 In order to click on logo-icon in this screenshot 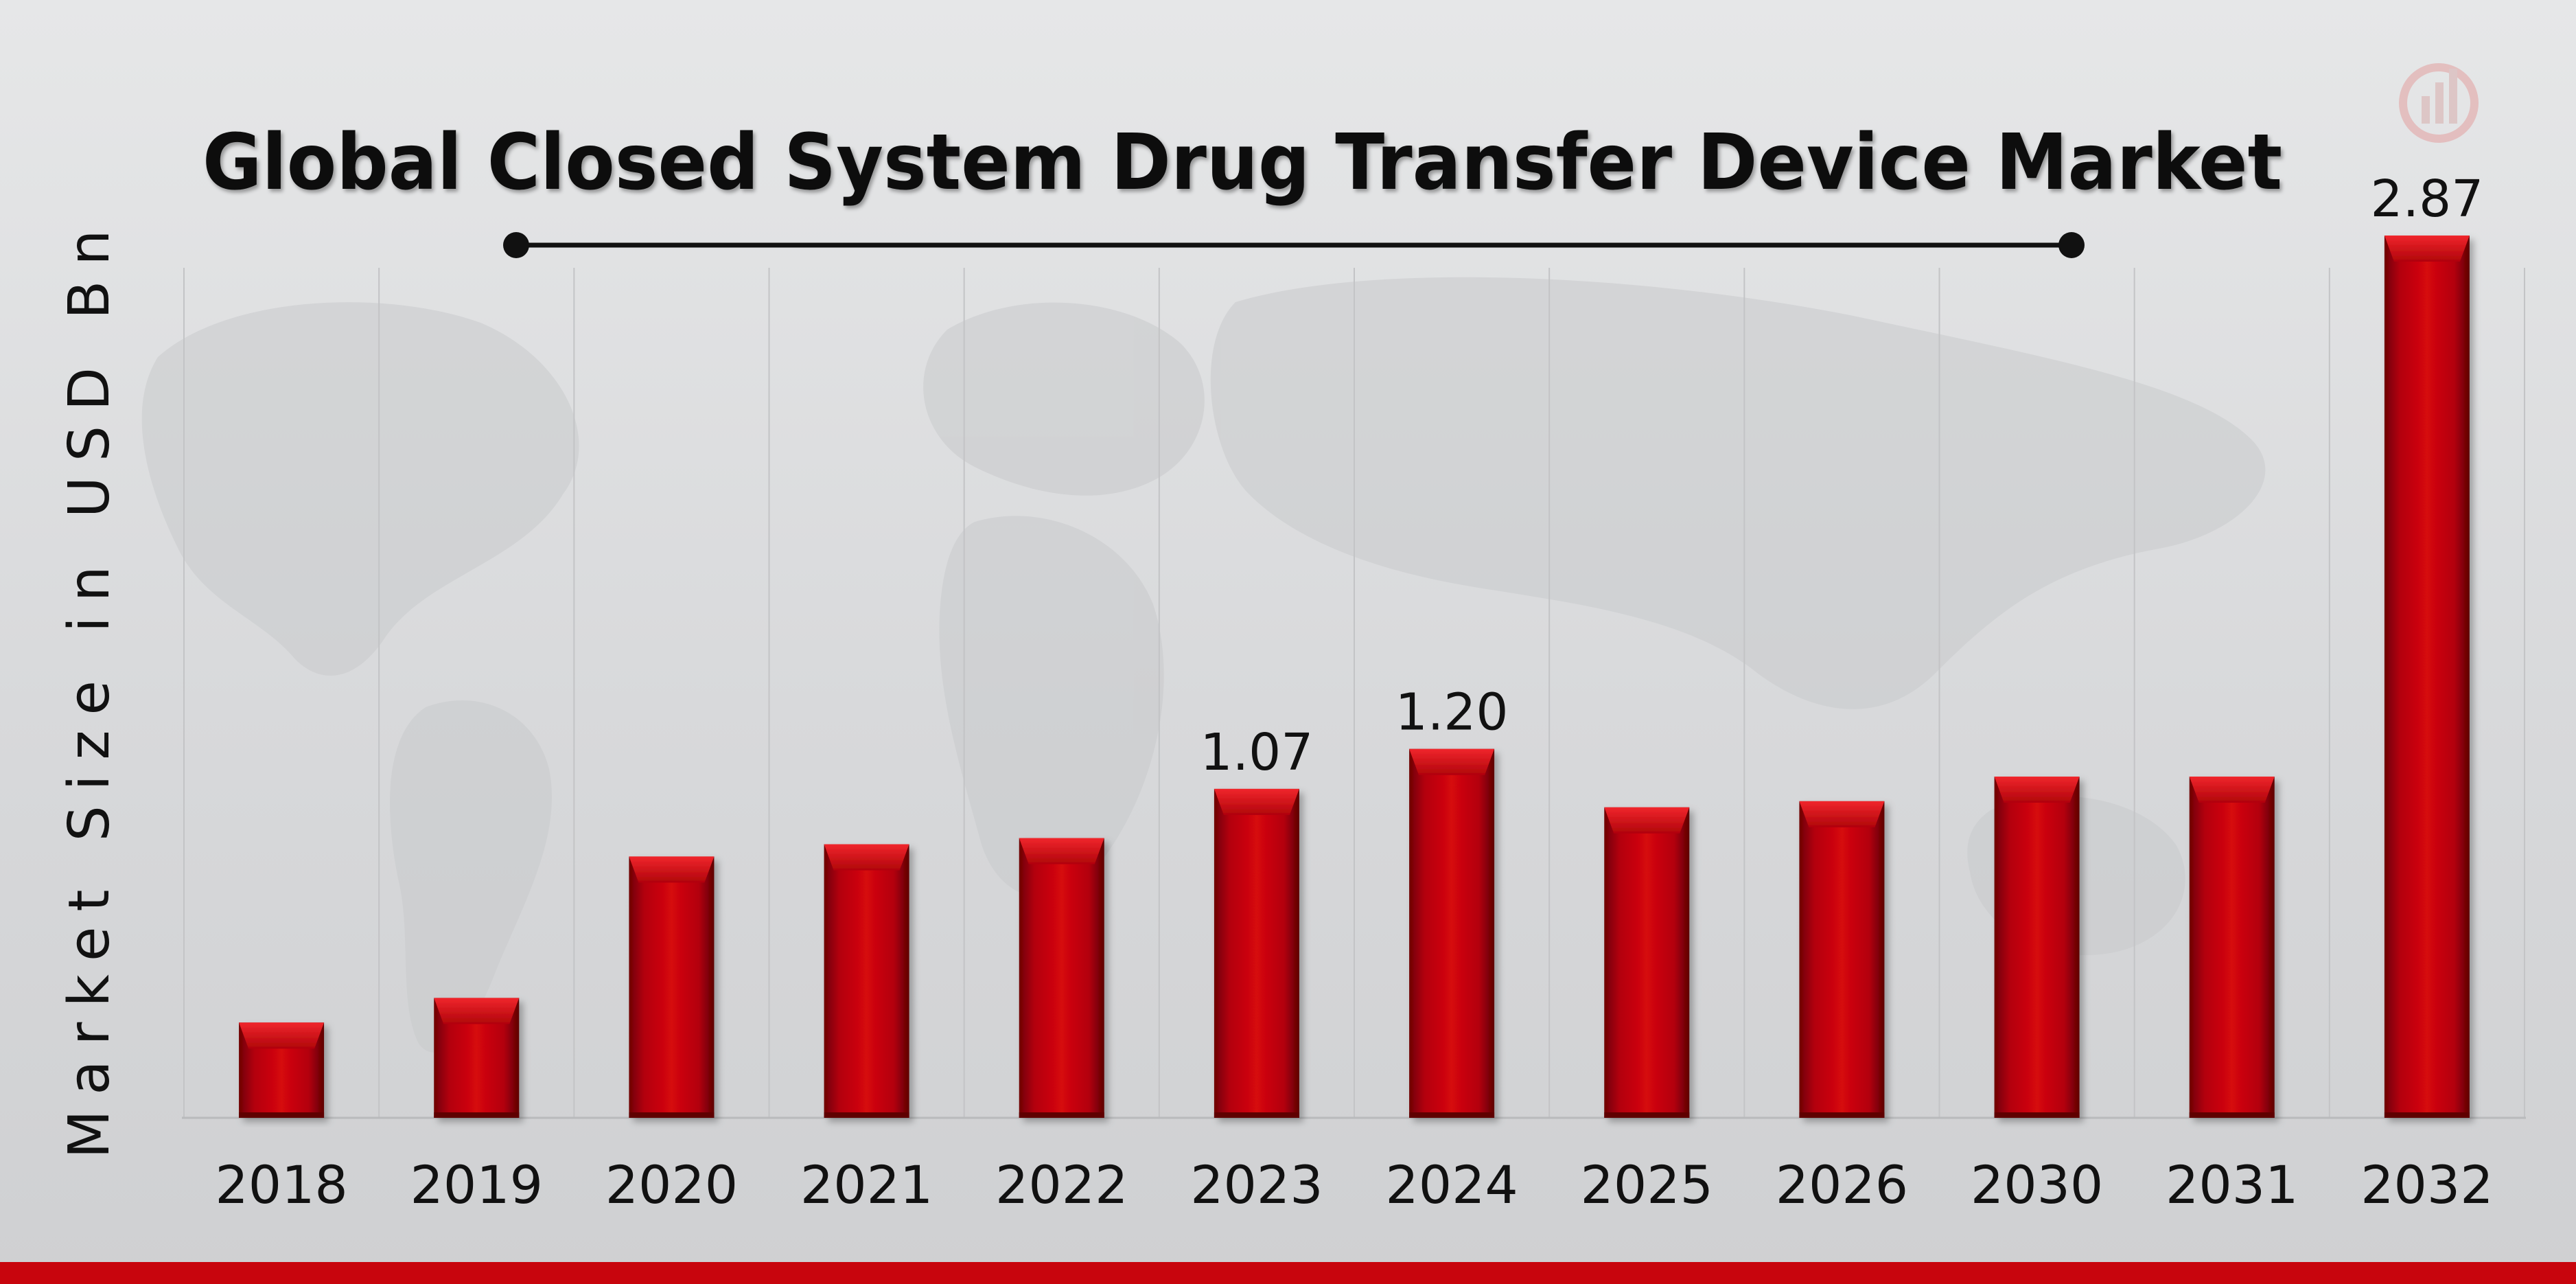, I will do `click(2439, 103)`.